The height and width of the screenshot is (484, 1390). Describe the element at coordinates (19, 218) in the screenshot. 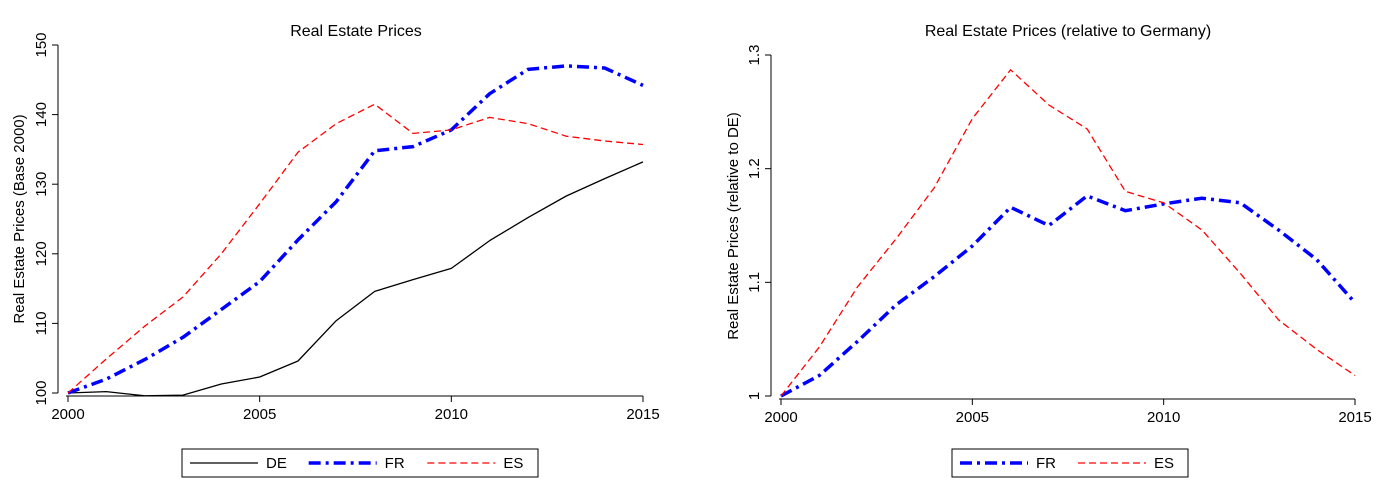

I see `y-axis-label: Real Estate Prices (Base 2000)` at that location.